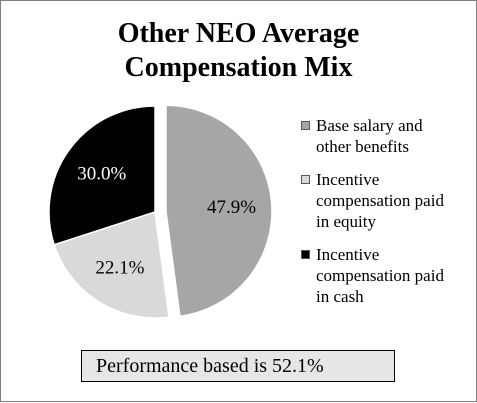  Describe the element at coordinates (380, 275) in the screenshot. I see `legend-label-cash-line-2: compensation paid` at that location.